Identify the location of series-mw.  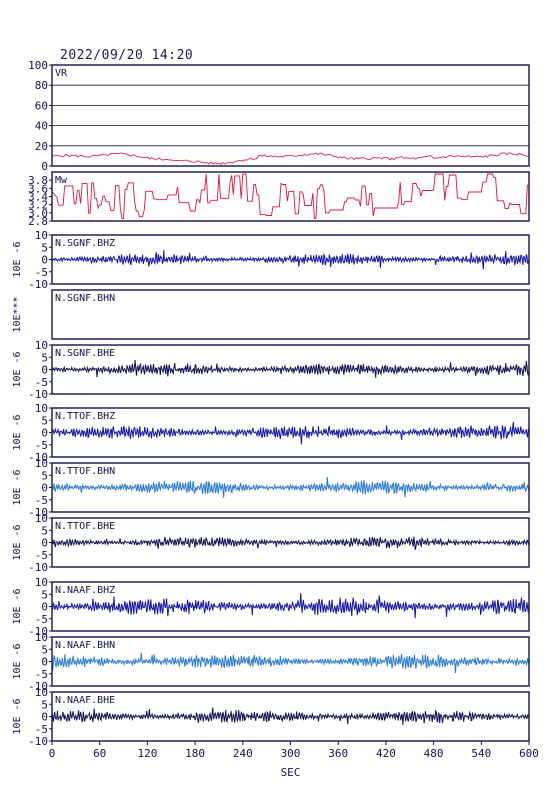
(290, 196).